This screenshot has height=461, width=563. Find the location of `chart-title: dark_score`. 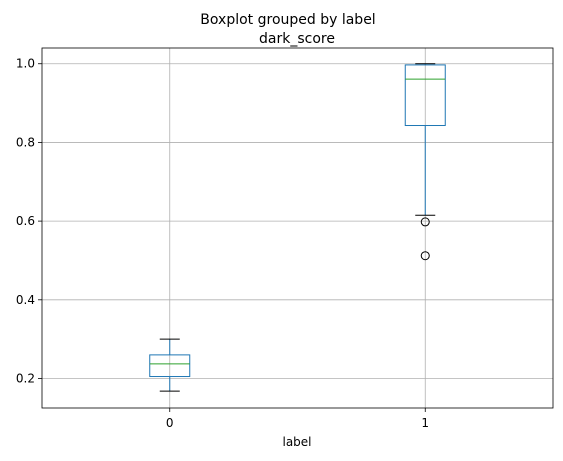

chart-title: dark_score is located at coordinates (297, 39).